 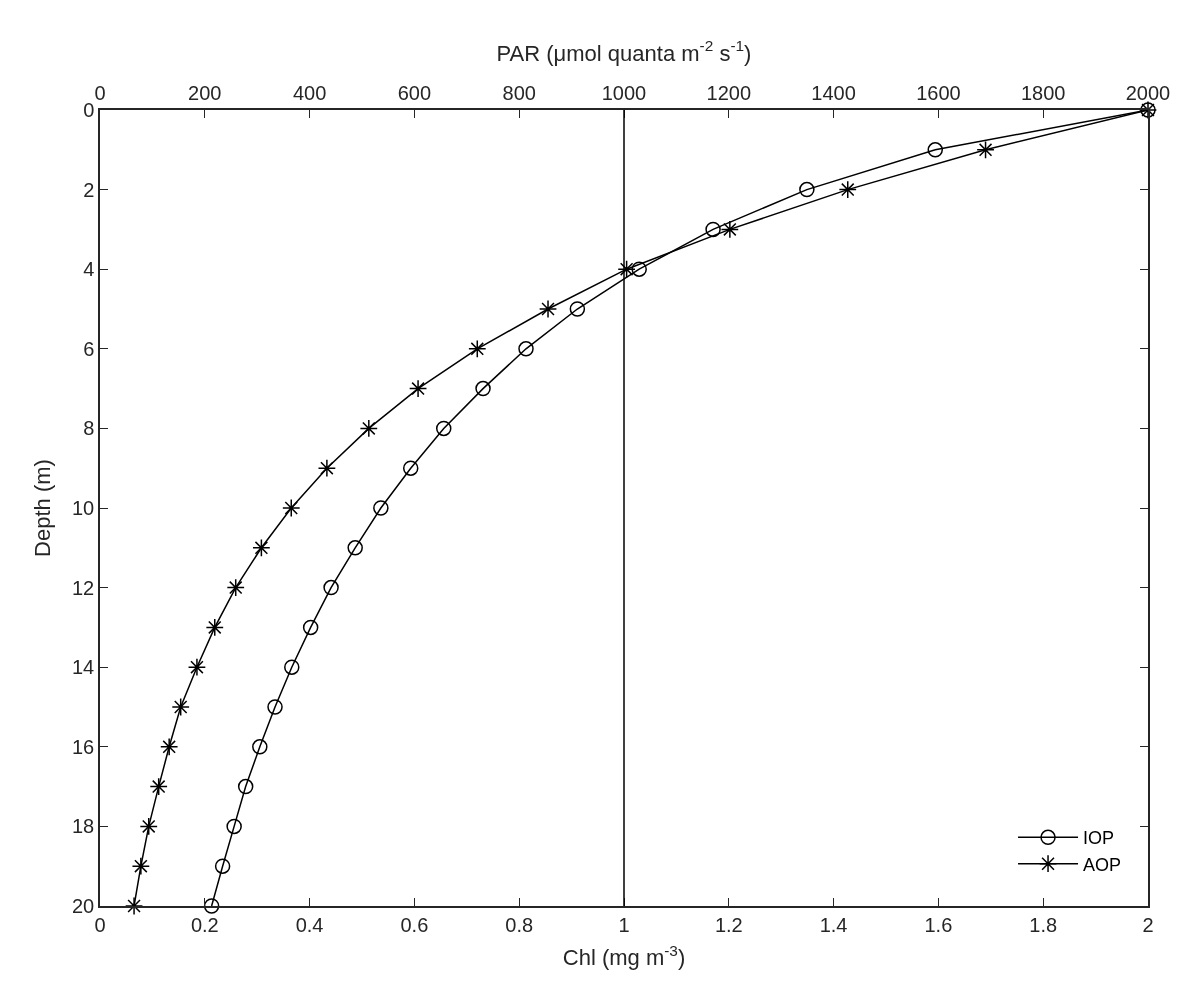 I want to click on x-tick-label: 1.2, so click(x=728, y=924).